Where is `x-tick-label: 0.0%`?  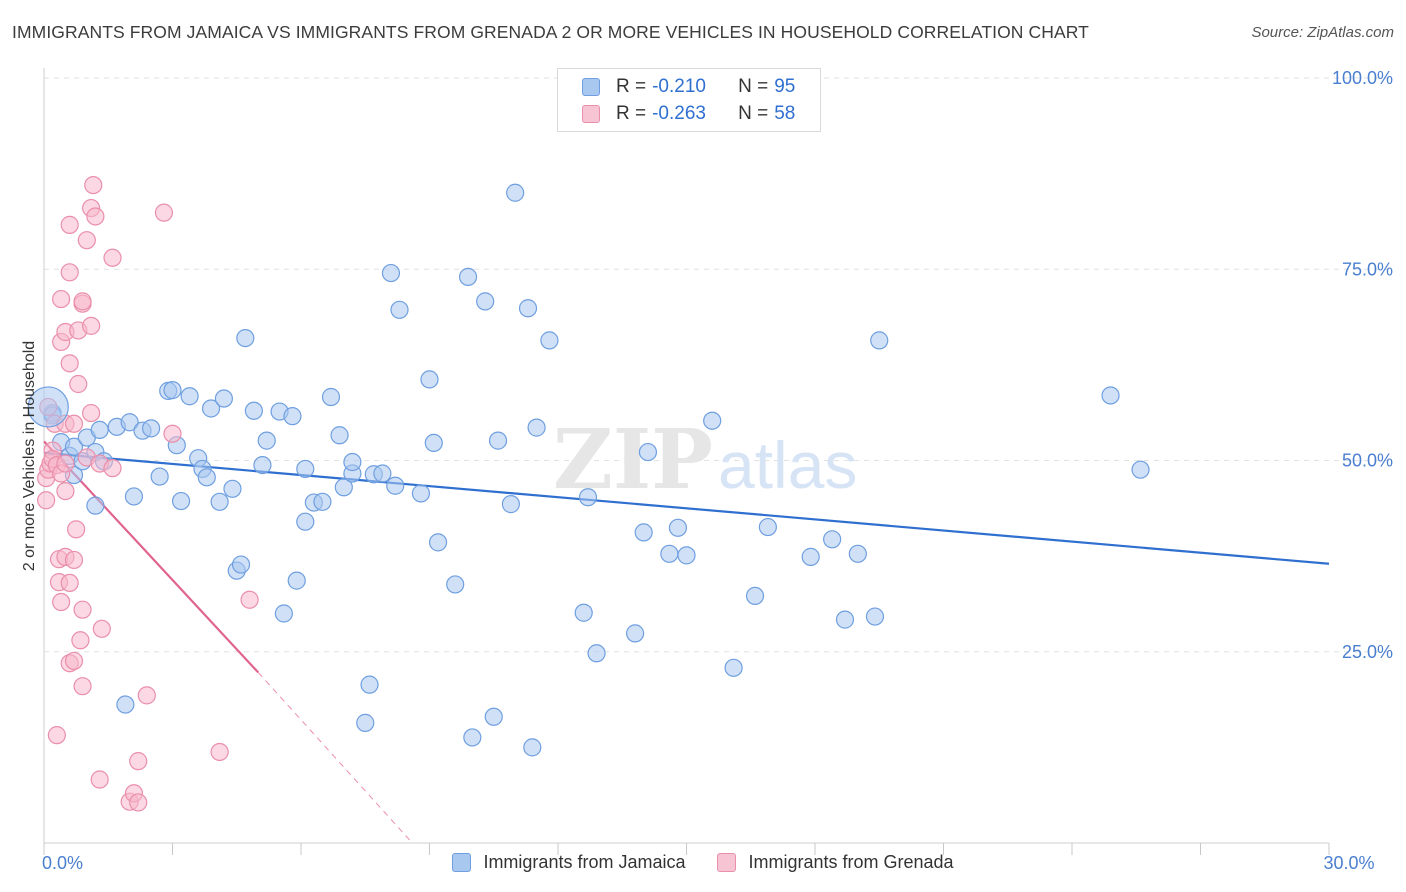 x-tick-label: 0.0% is located at coordinates (62, 863).